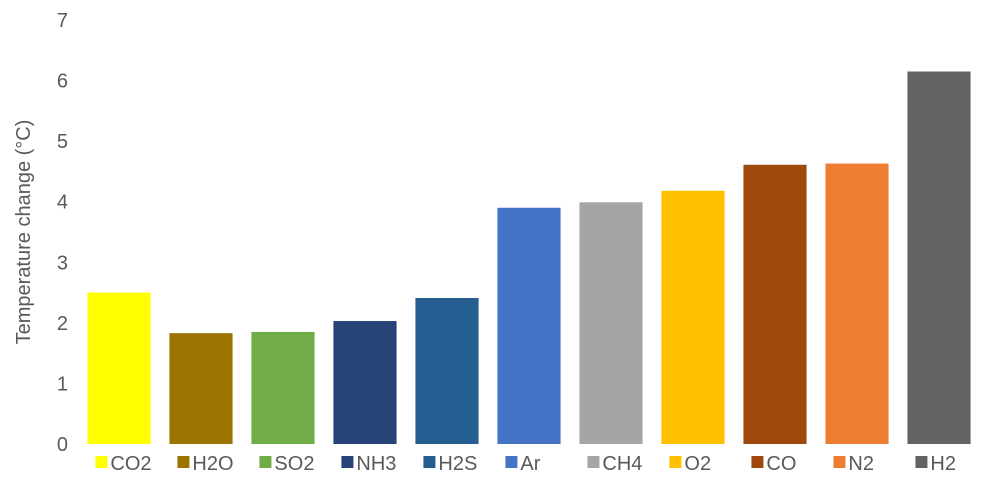 This screenshot has width=984, height=477. What do you see at coordinates (183, 462) in the screenshot?
I see `legend-swatch-h2o` at bounding box center [183, 462].